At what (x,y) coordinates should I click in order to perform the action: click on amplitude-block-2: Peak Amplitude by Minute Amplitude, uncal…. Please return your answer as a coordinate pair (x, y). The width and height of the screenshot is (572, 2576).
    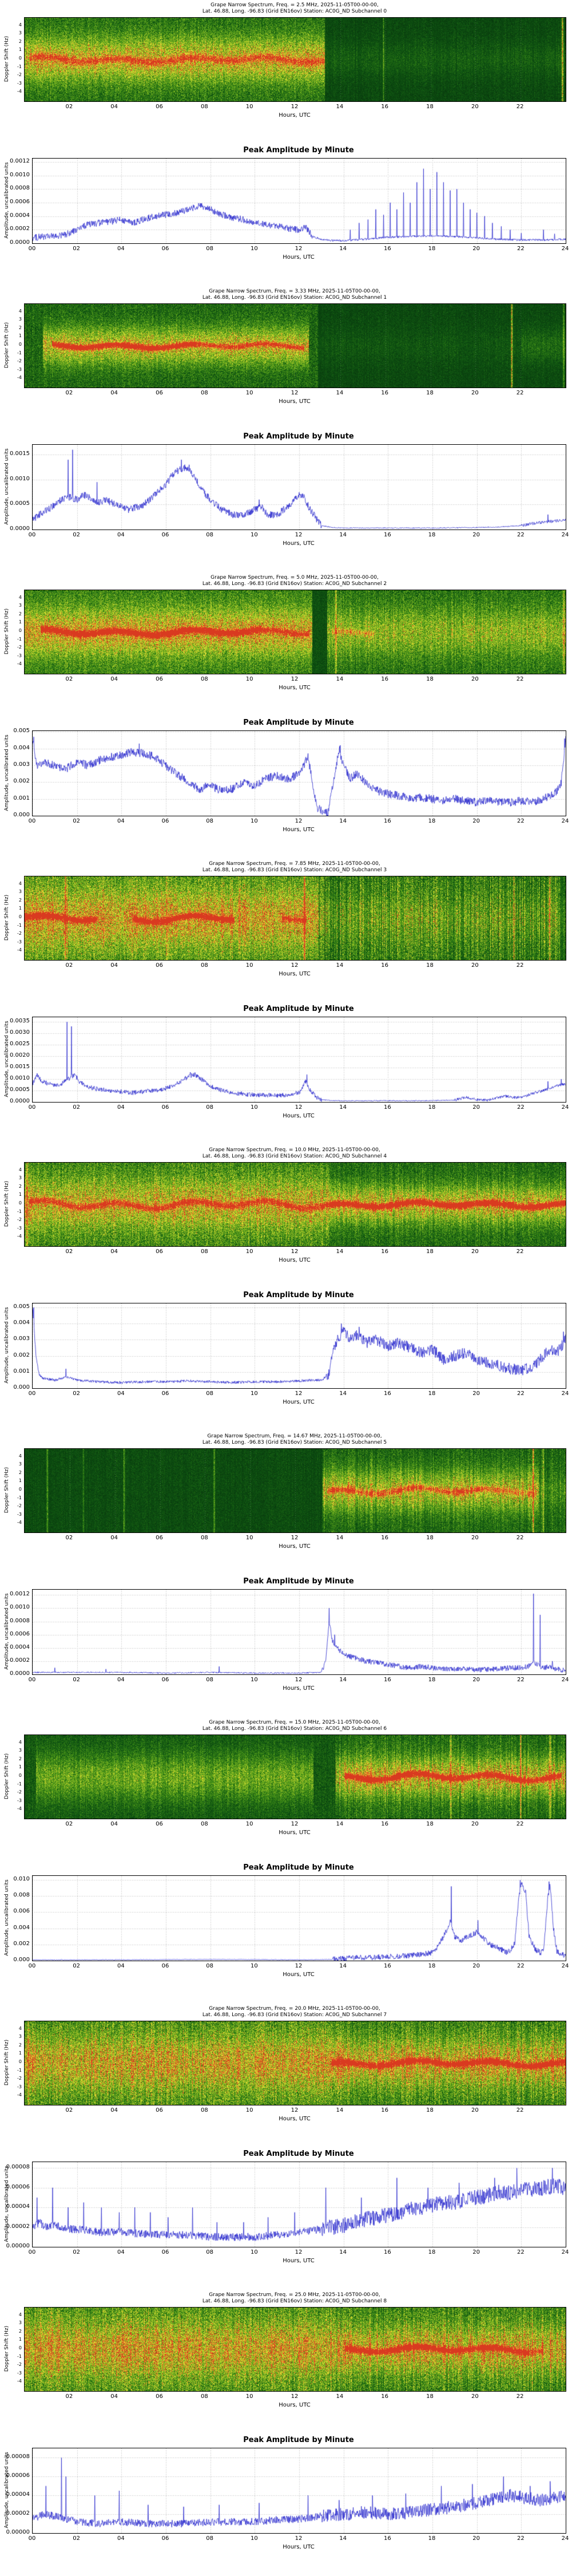
    Looking at the image, I should click on (286, 787).